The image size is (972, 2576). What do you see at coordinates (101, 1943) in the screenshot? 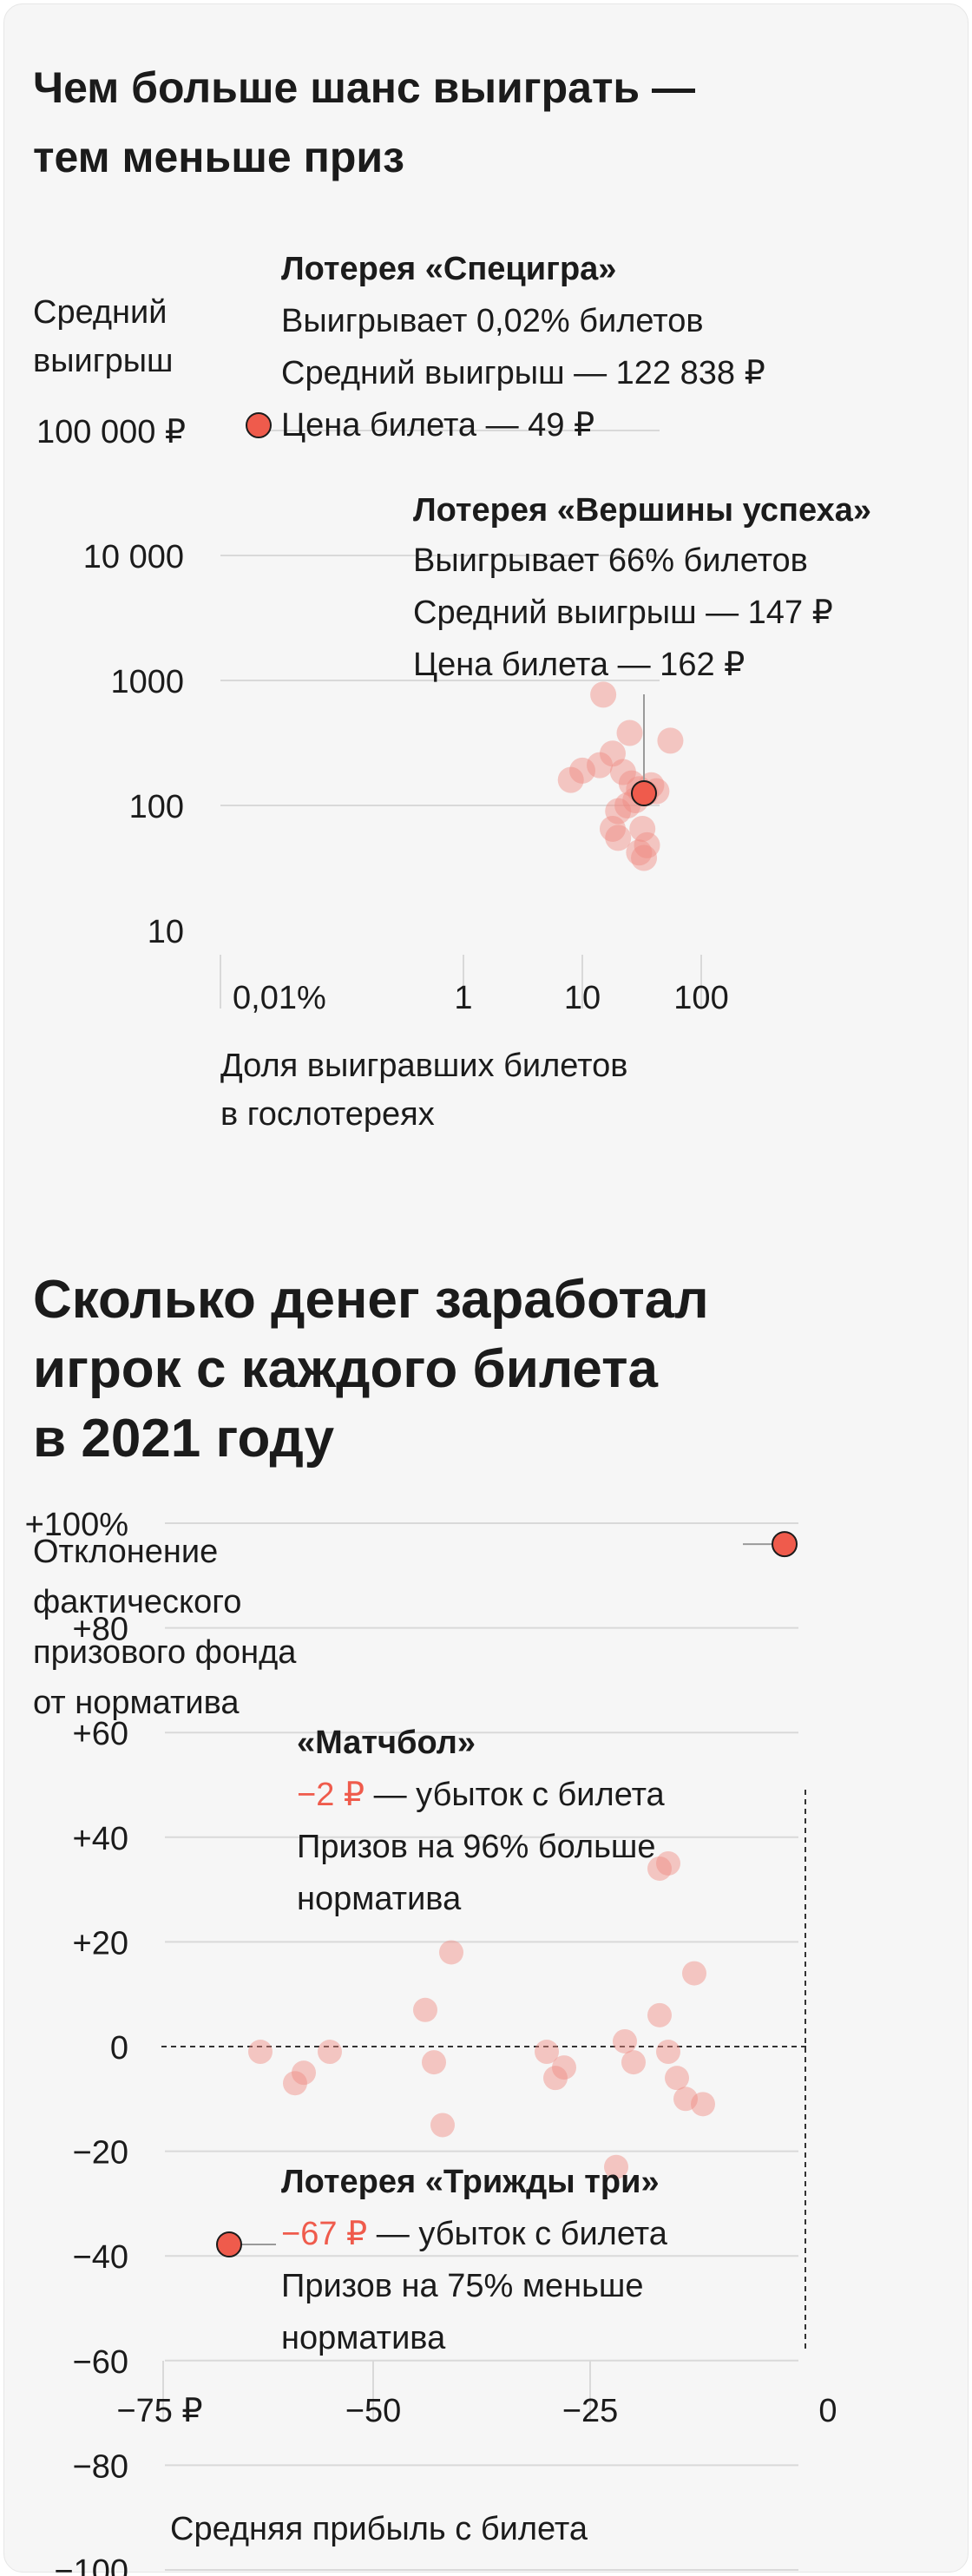
I see `chart-2-y-tick-label: +20` at bounding box center [101, 1943].